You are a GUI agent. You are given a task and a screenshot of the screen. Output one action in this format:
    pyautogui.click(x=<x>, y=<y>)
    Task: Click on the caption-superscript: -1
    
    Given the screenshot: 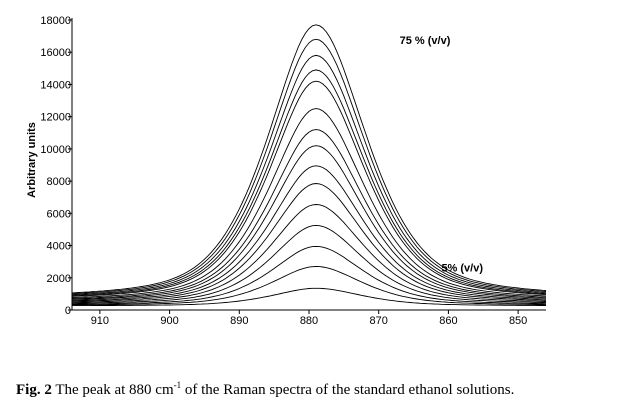 What is the action you would take?
    pyautogui.click(x=177, y=385)
    